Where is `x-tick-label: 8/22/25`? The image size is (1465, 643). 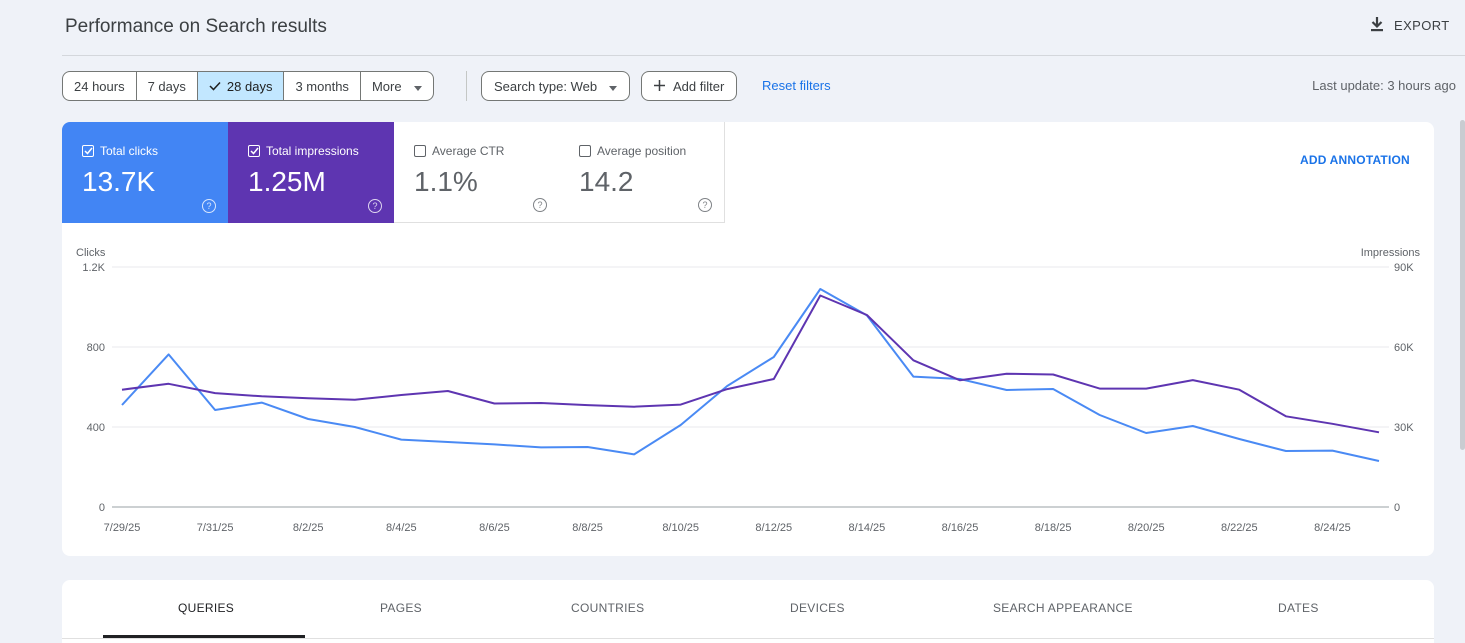 x-tick-label: 8/22/25 is located at coordinates (1239, 528).